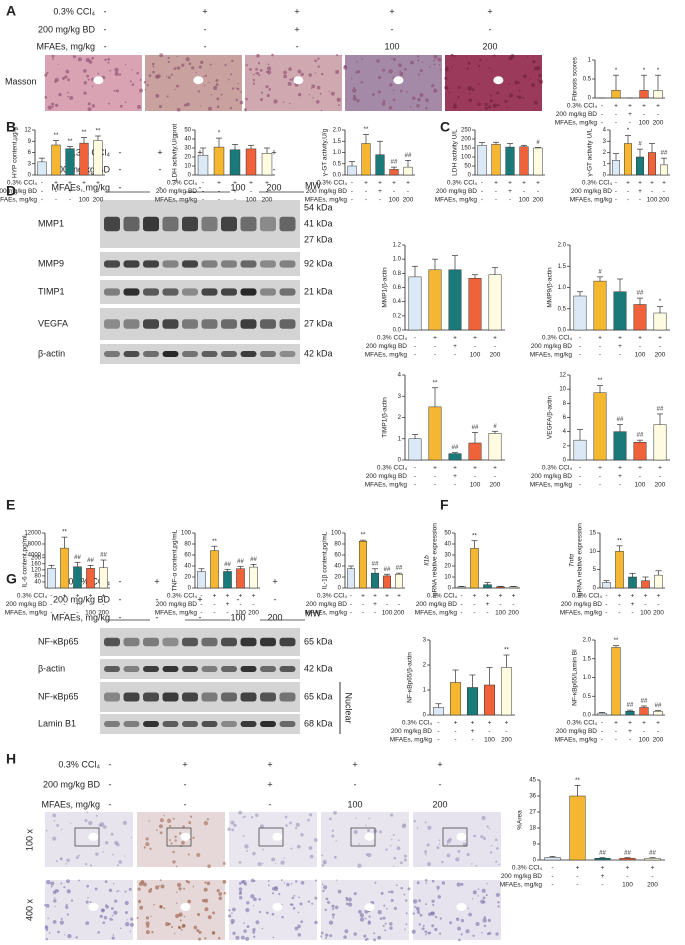 The height and width of the screenshot is (945, 685). Describe the element at coordinates (11, 127) in the screenshot. I see `panel-label: B` at that location.